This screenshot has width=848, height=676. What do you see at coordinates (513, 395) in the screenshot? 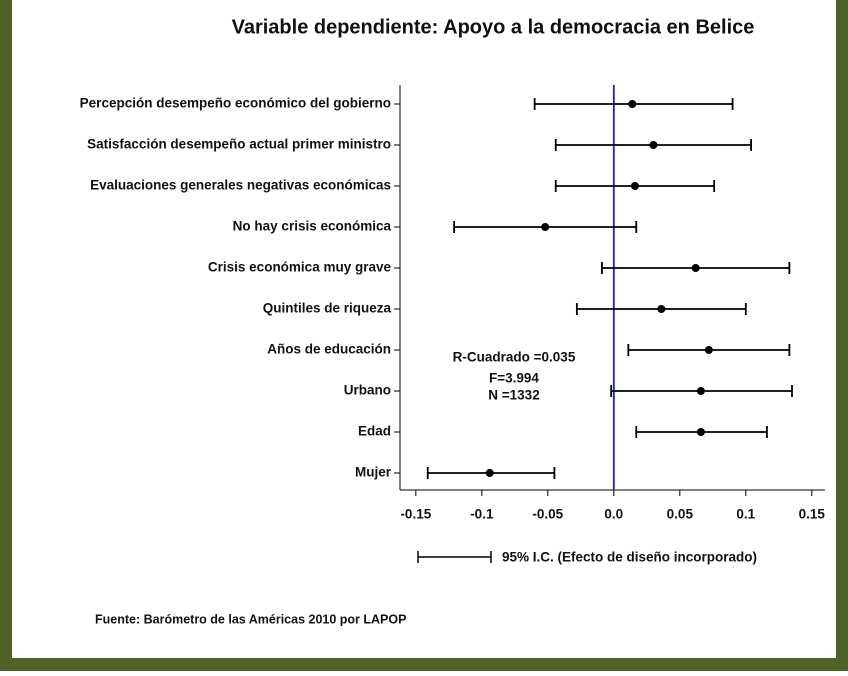
I see `annotation: N =1332` at bounding box center [513, 395].